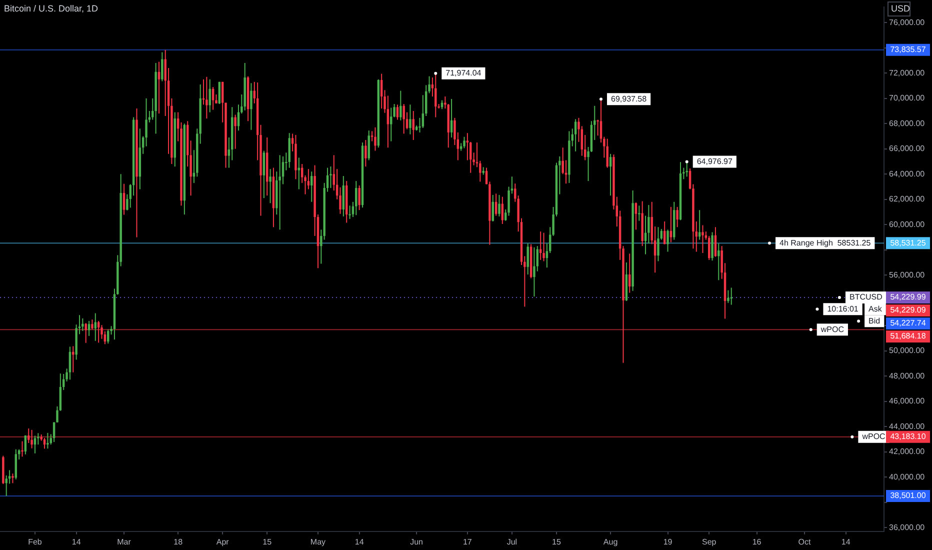 Image resolution: width=932 pixels, height=550 pixels. What do you see at coordinates (907, 173) in the screenshot?
I see `y-tick-label: 64,000.00` at bounding box center [907, 173].